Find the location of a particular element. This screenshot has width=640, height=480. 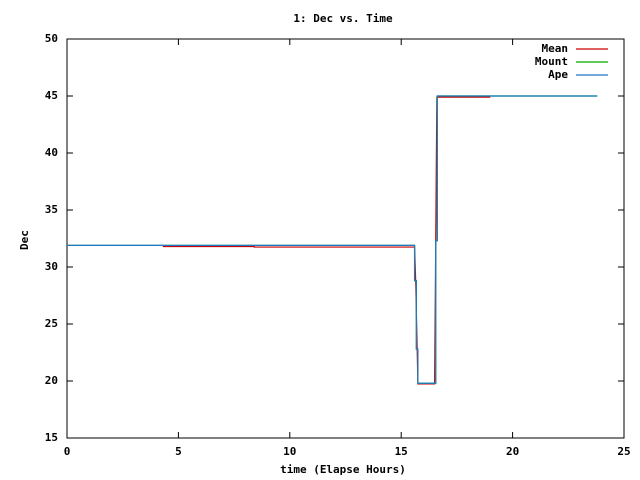

x-axis-label: time (Elapse Hours) is located at coordinates (343, 469).